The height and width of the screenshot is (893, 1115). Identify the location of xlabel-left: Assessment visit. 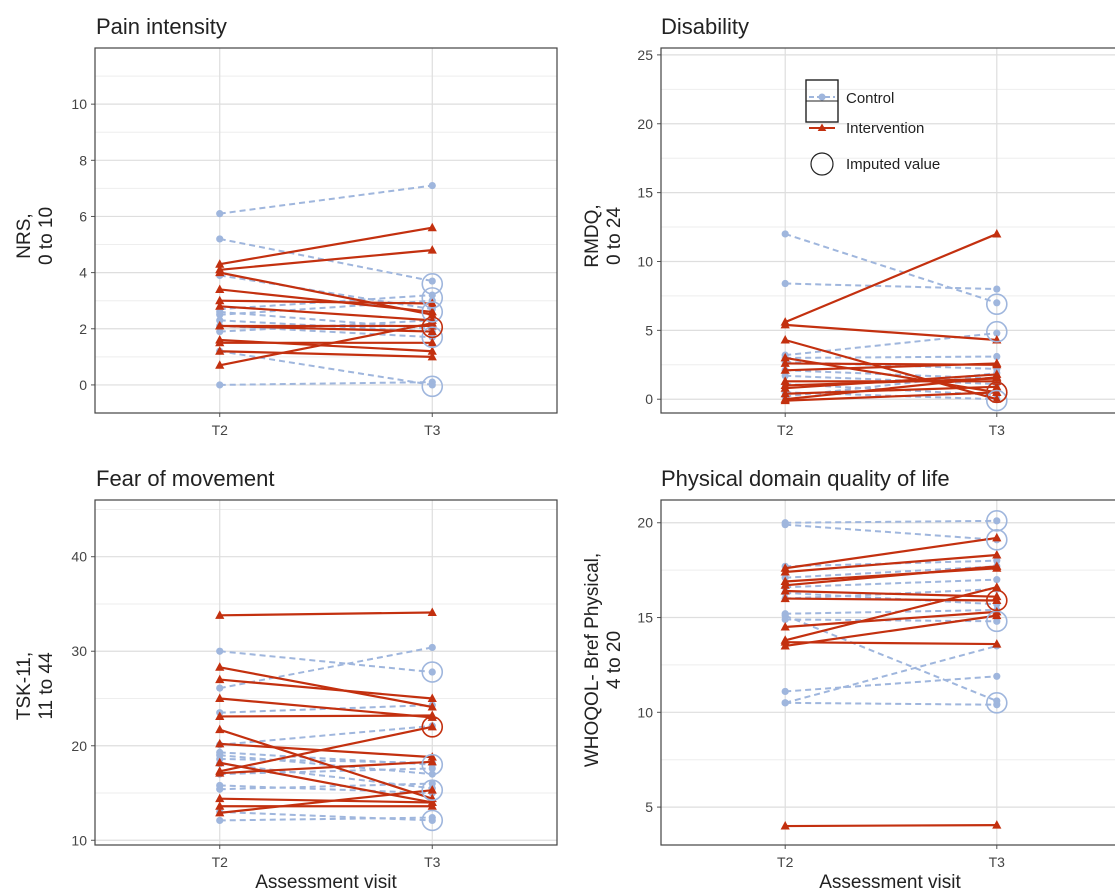
(326, 882).